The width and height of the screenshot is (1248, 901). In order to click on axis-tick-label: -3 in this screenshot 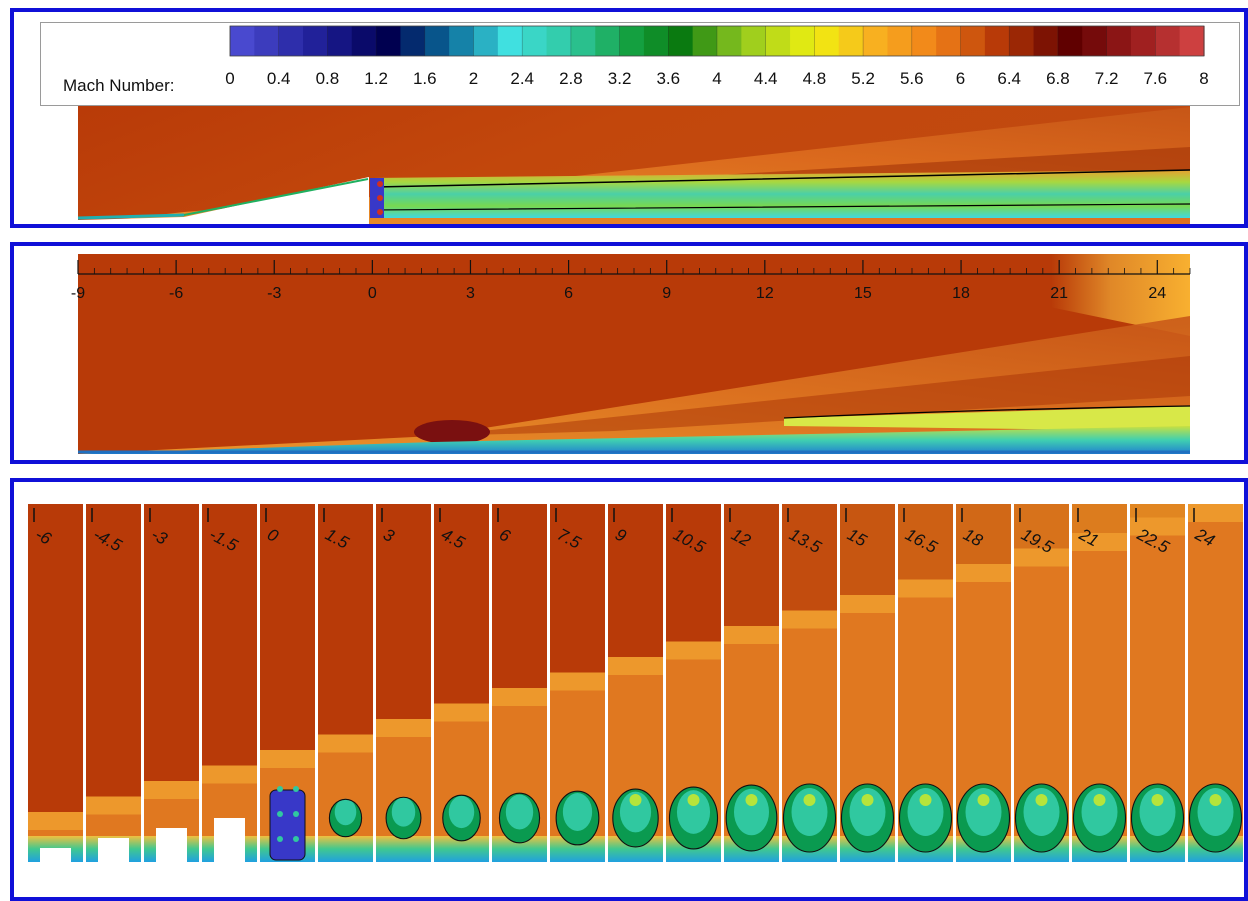, I will do `click(274, 293)`.